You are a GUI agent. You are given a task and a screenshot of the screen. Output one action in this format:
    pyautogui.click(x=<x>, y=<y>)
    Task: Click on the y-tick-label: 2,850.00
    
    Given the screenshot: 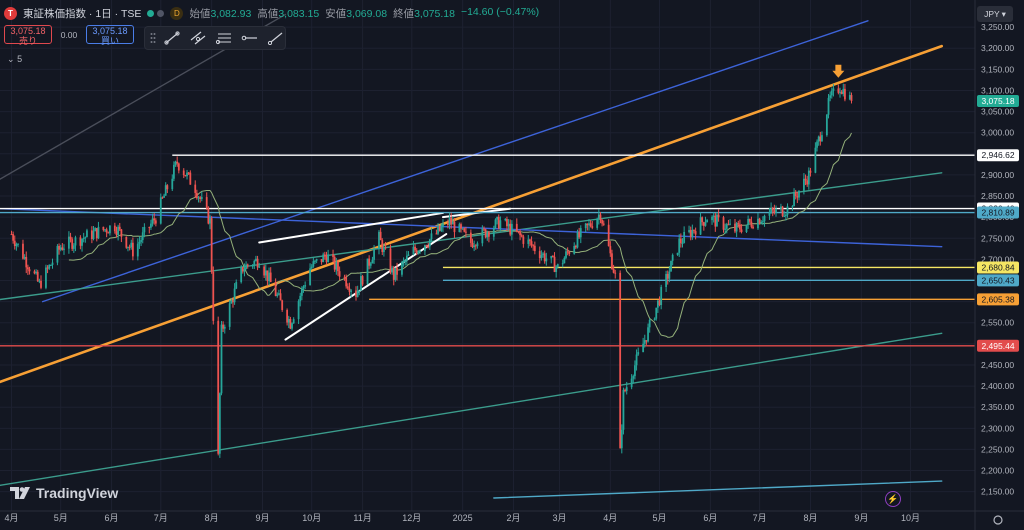 What is the action you would take?
    pyautogui.click(x=997, y=196)
    